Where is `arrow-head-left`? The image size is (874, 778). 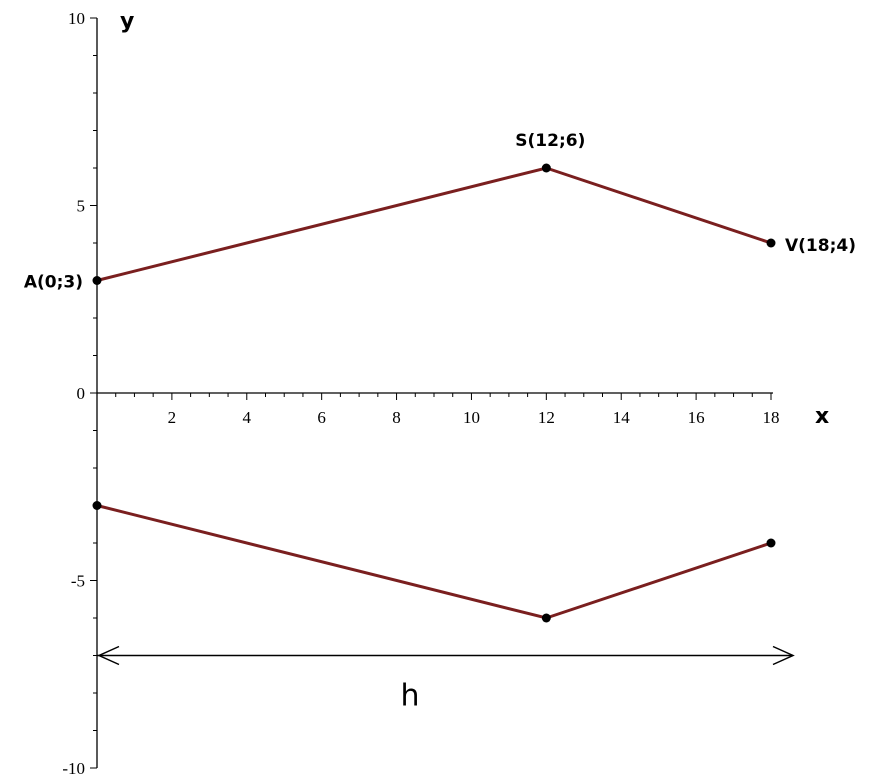 arrow-head-left is located at coordinates (108, 655).